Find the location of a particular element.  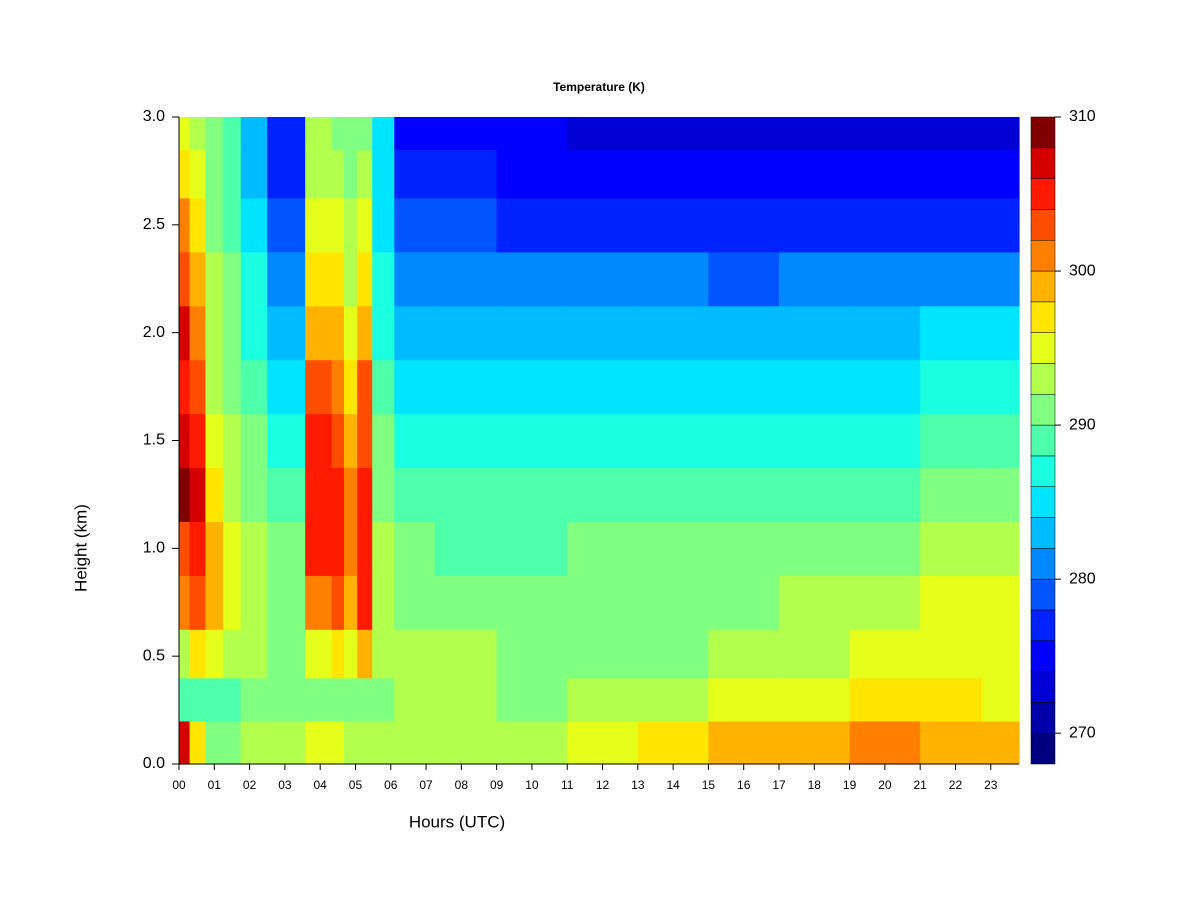

x-tick-label: 05 is located at coordinates (356, 785).